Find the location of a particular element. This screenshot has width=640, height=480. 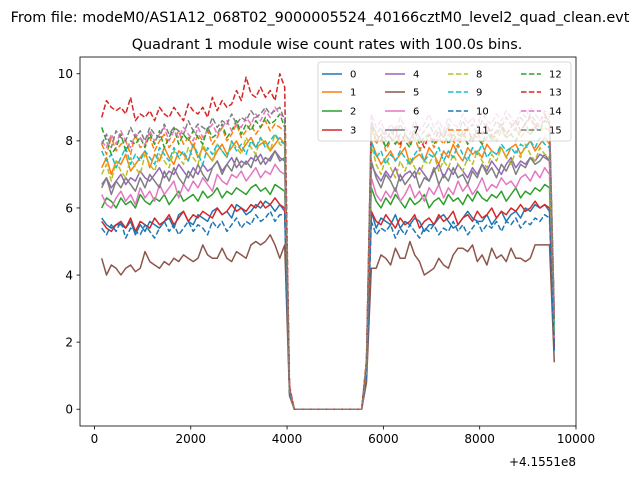

legend-label-4: 4 is located at coordinates (416, 75).